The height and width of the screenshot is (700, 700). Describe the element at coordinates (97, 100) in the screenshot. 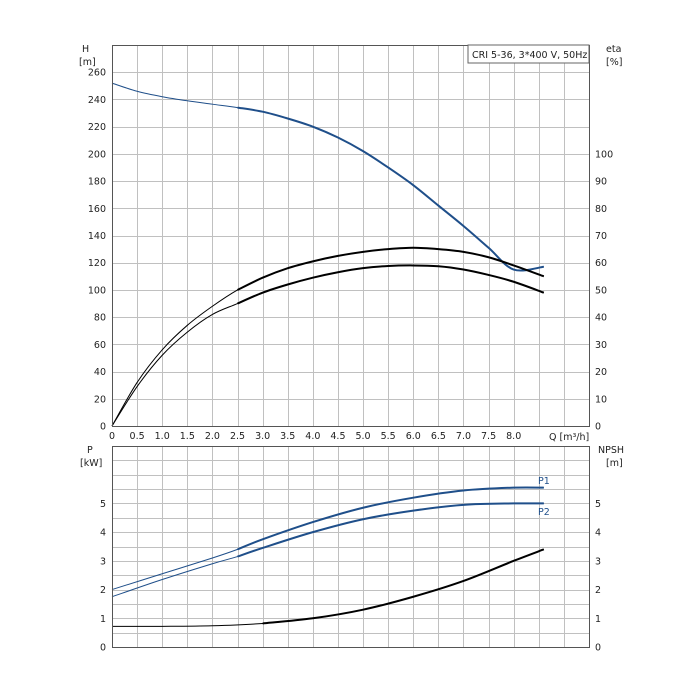

I see `head-tick-label: 240` at that location.